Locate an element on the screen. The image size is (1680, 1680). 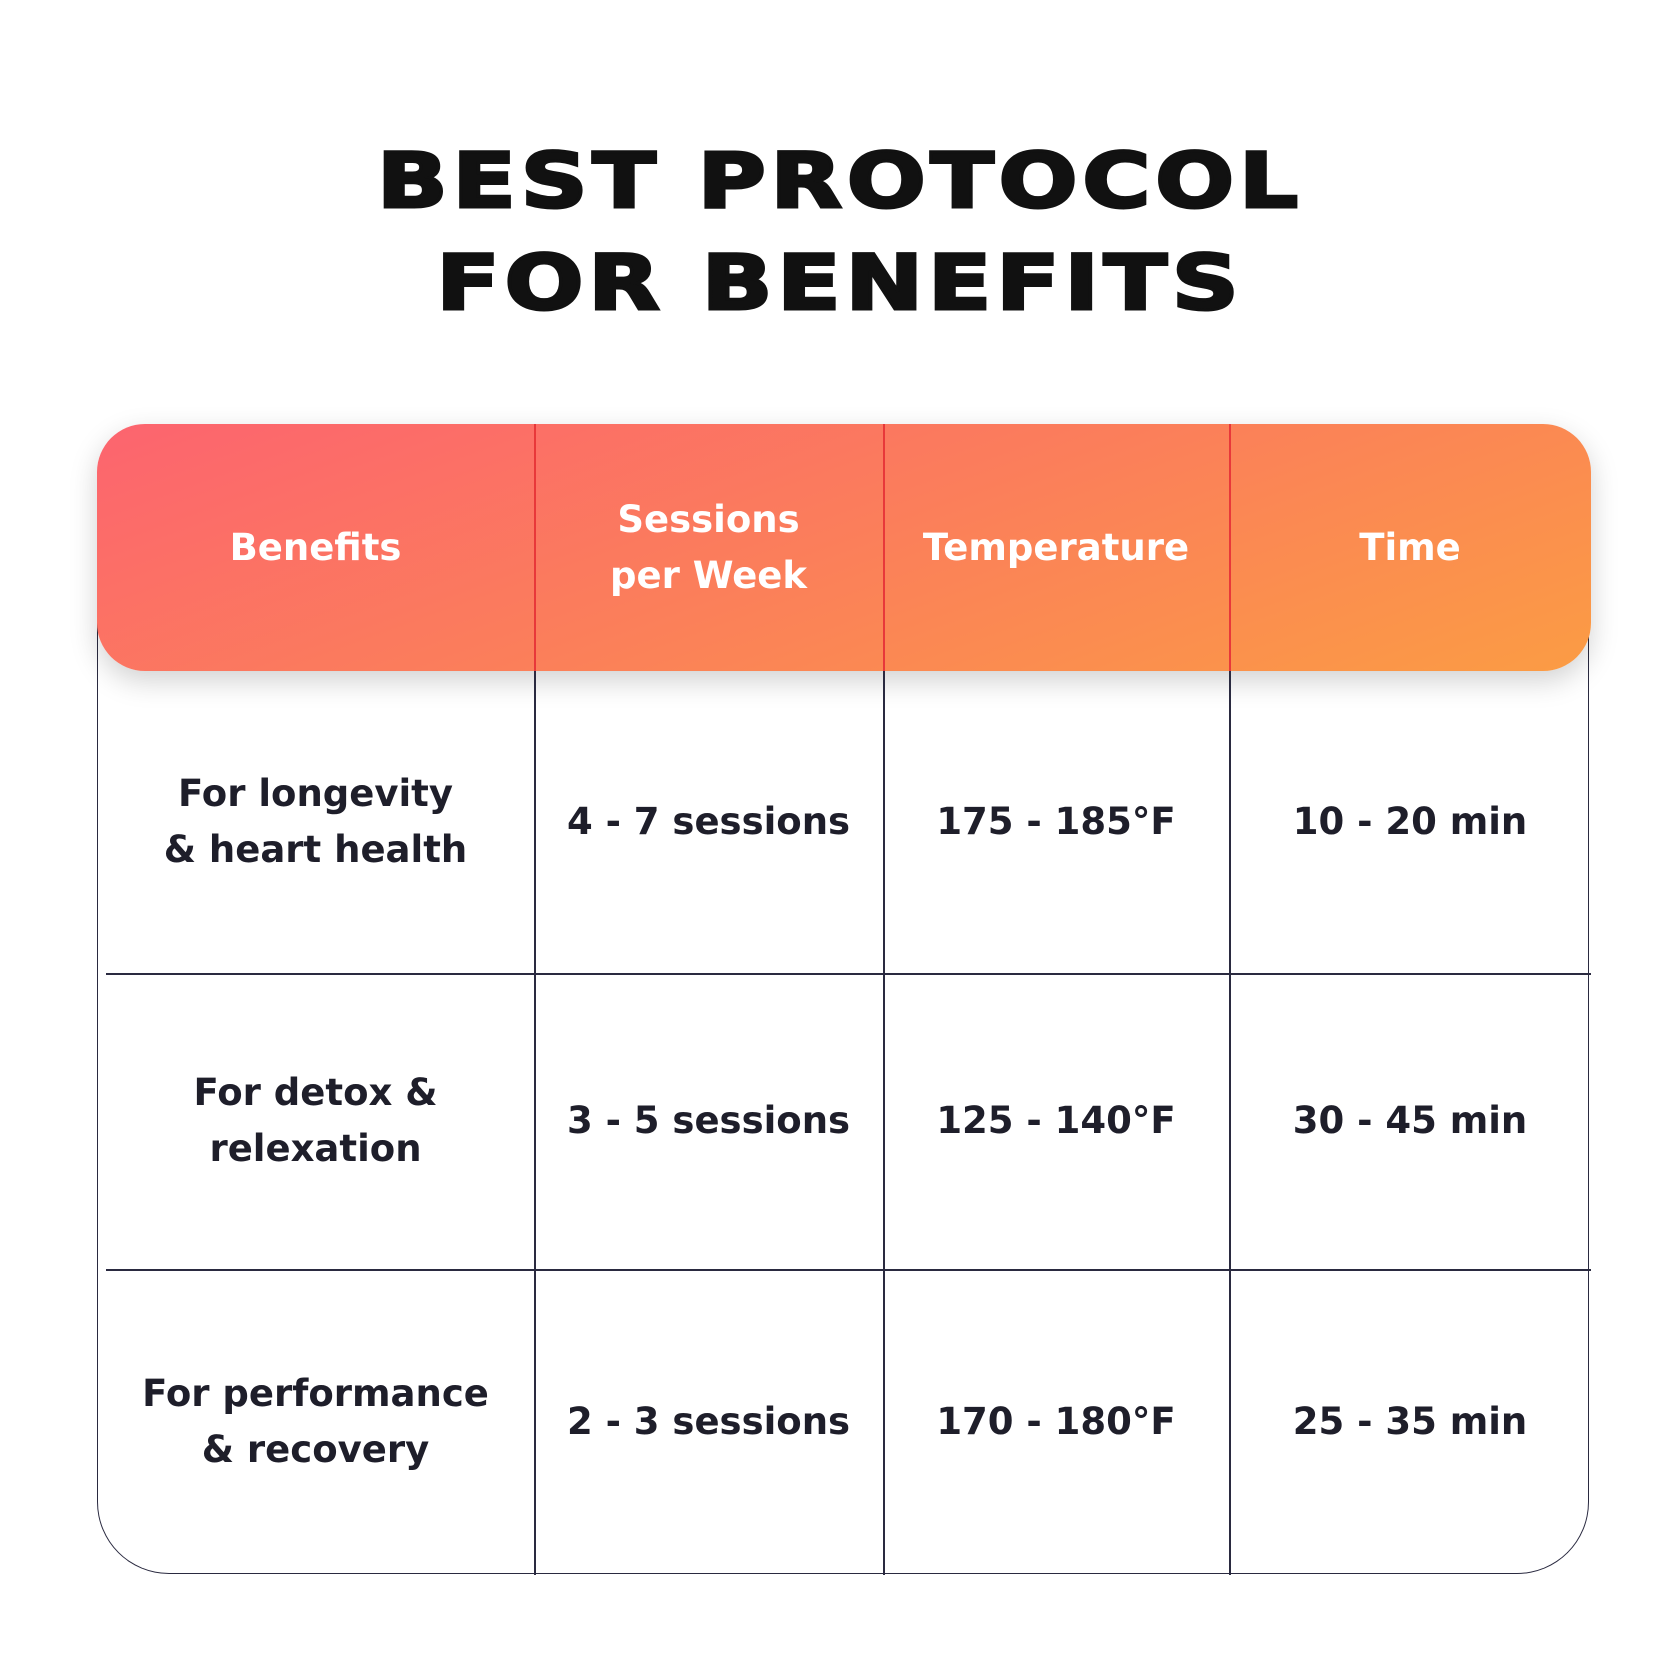
body-cell: 25 - 35 min is located at coordinates (1410, 1422).